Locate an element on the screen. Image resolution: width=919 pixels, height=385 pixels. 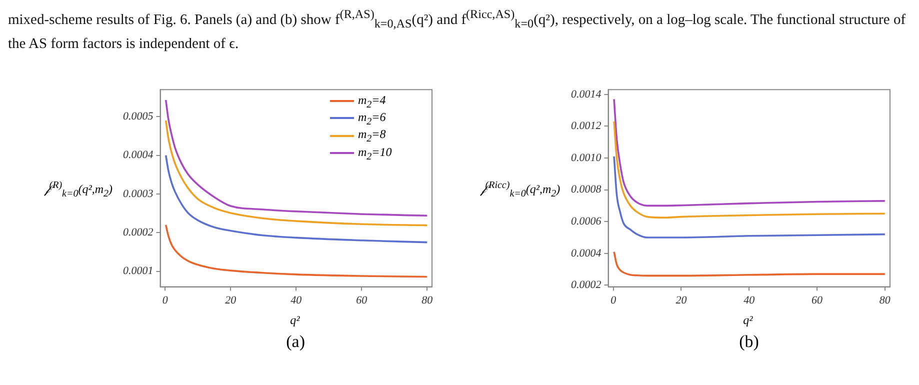
y-tick-label: 0.0012 is located at coordinates (586, 126).